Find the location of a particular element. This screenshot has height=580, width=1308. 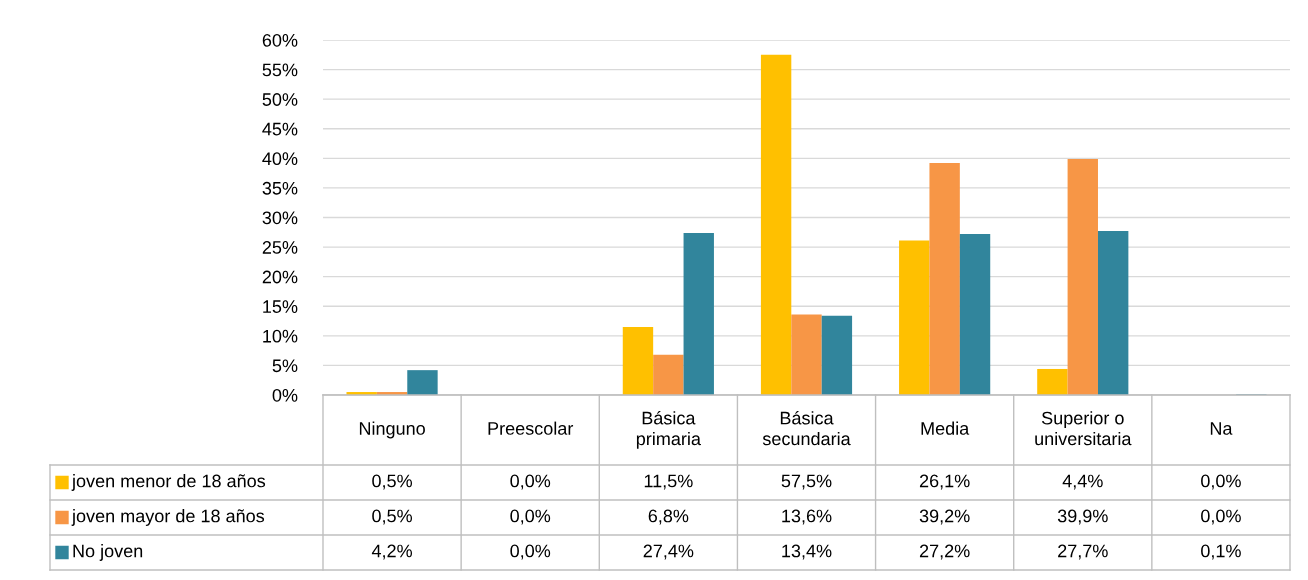

data-label: 39,9% is located at coordinates (1082, 517).